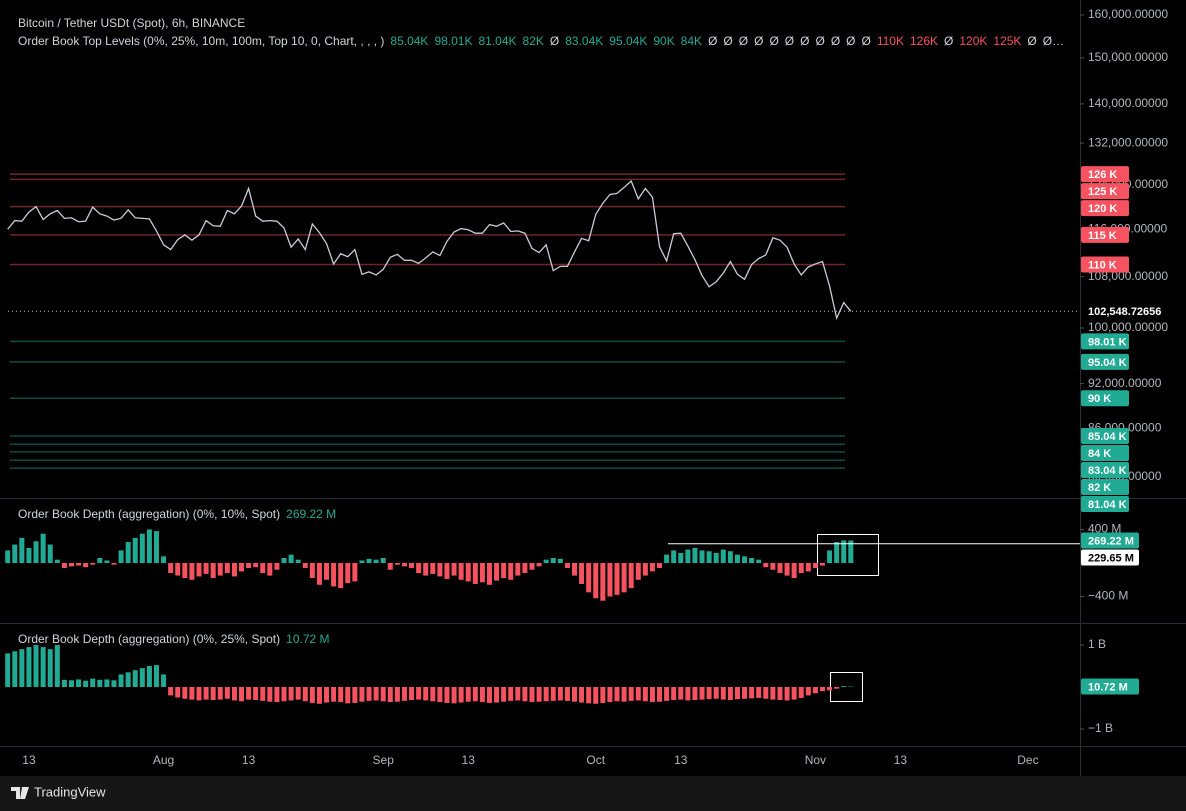 The image size is (1186, 811). What do you see at coordinates (691, 41) in the screenshot?
I see `indicator-value: 84K` at bounding box center [691, 41].